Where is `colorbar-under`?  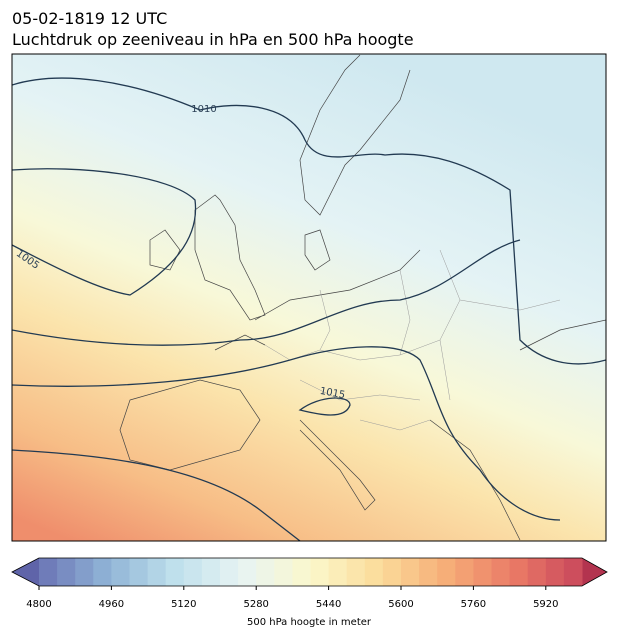
colorbar-under is located at coordinates (25, 572).